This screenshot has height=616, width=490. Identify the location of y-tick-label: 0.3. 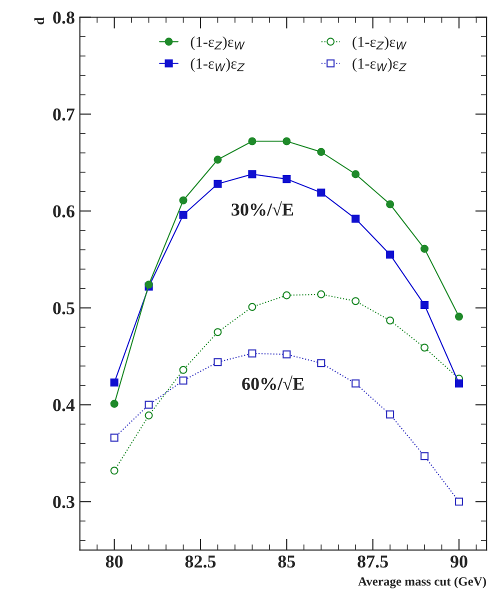
(63, 502).